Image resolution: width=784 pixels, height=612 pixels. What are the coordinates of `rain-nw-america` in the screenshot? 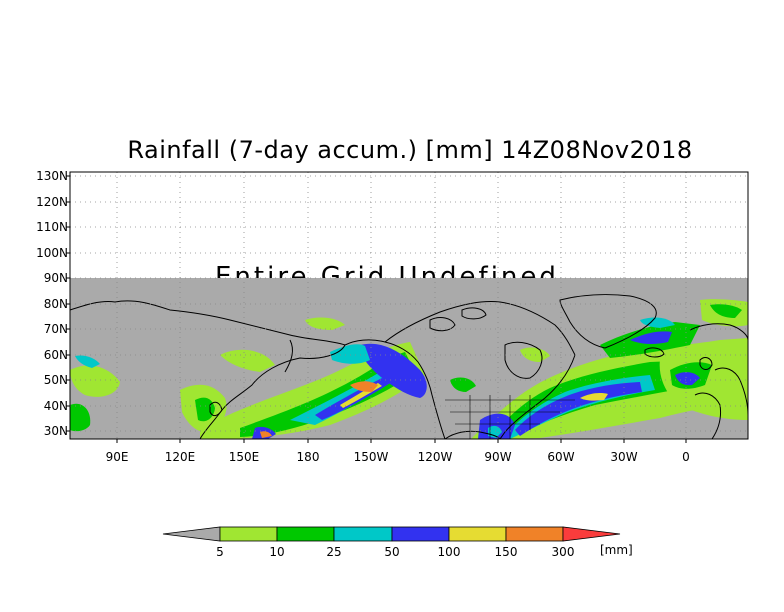 It's located at (393, 370).